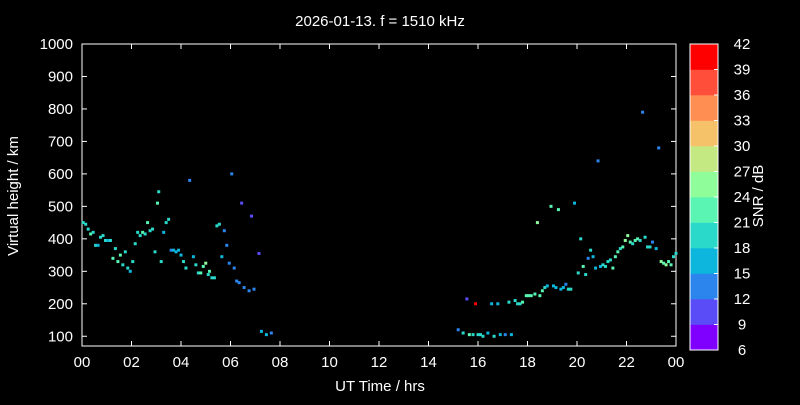  Describe the element at coordinates (577, 362) in the screenshot. I see `x-tick-label: 20` at that location.